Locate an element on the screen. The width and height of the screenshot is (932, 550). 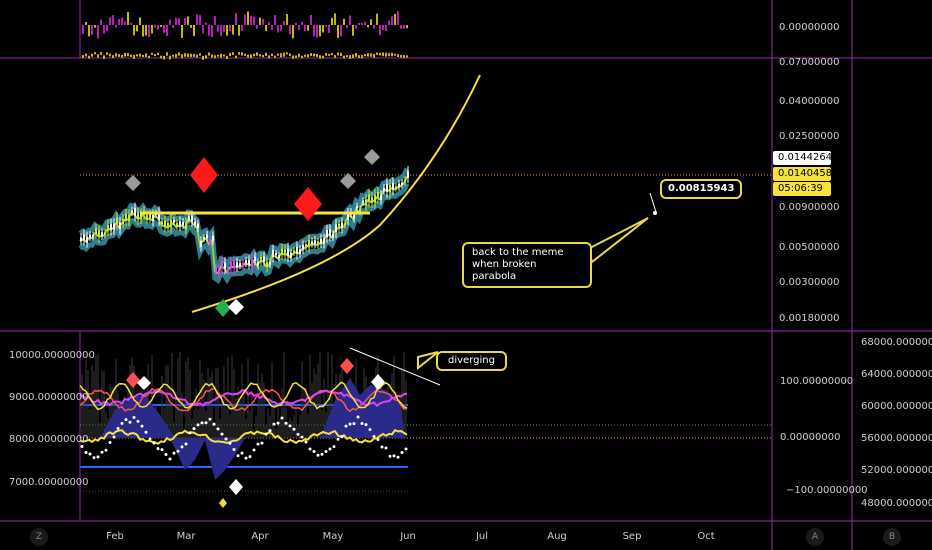
indicator-right-axis-label: 52000.00000000 is located at coordinates (896, 470).